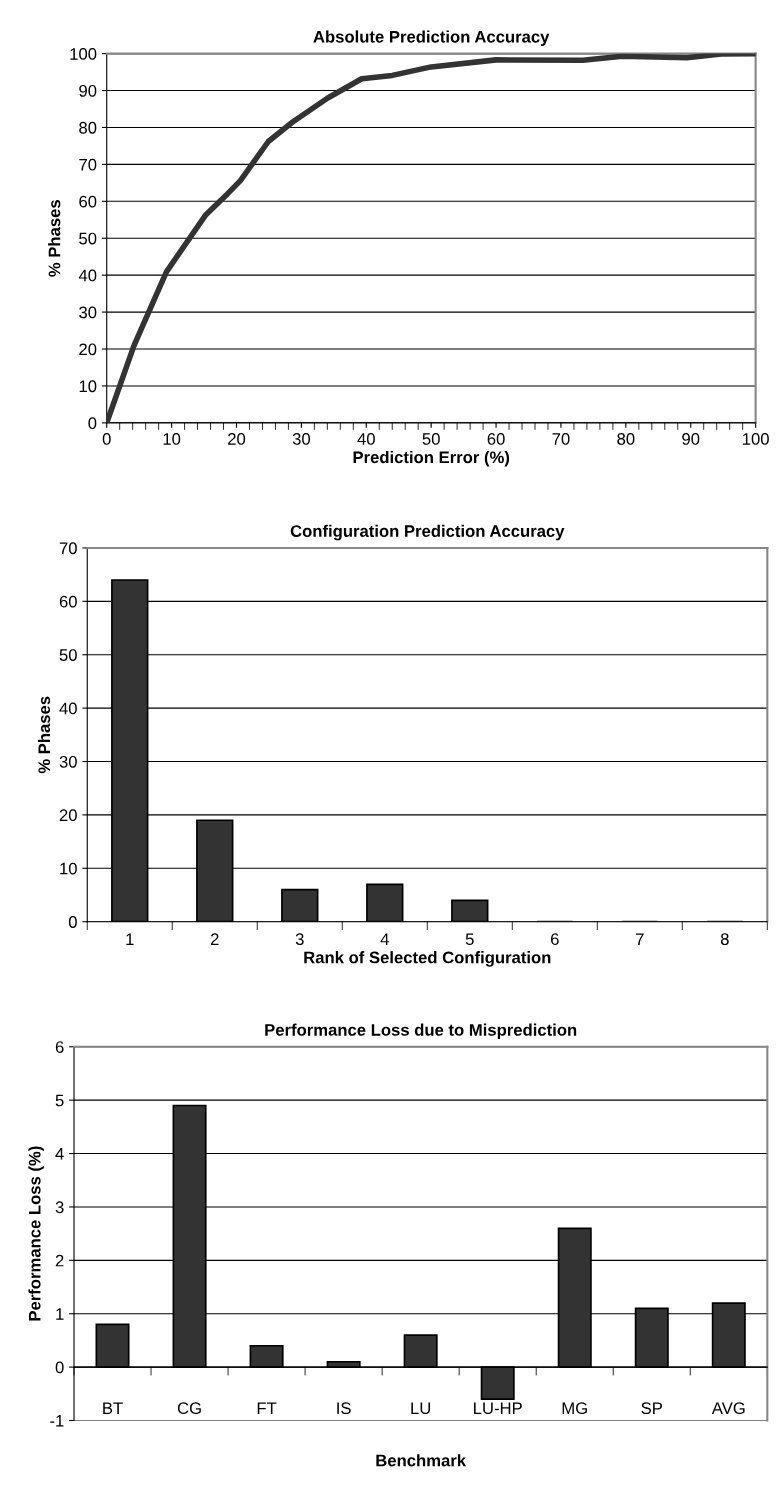 The height and width of the screenshot is (1489, 779). Describe the element at coordinates (301, 439) in the screenshot. I see `x-tick-label: 30` at that location.